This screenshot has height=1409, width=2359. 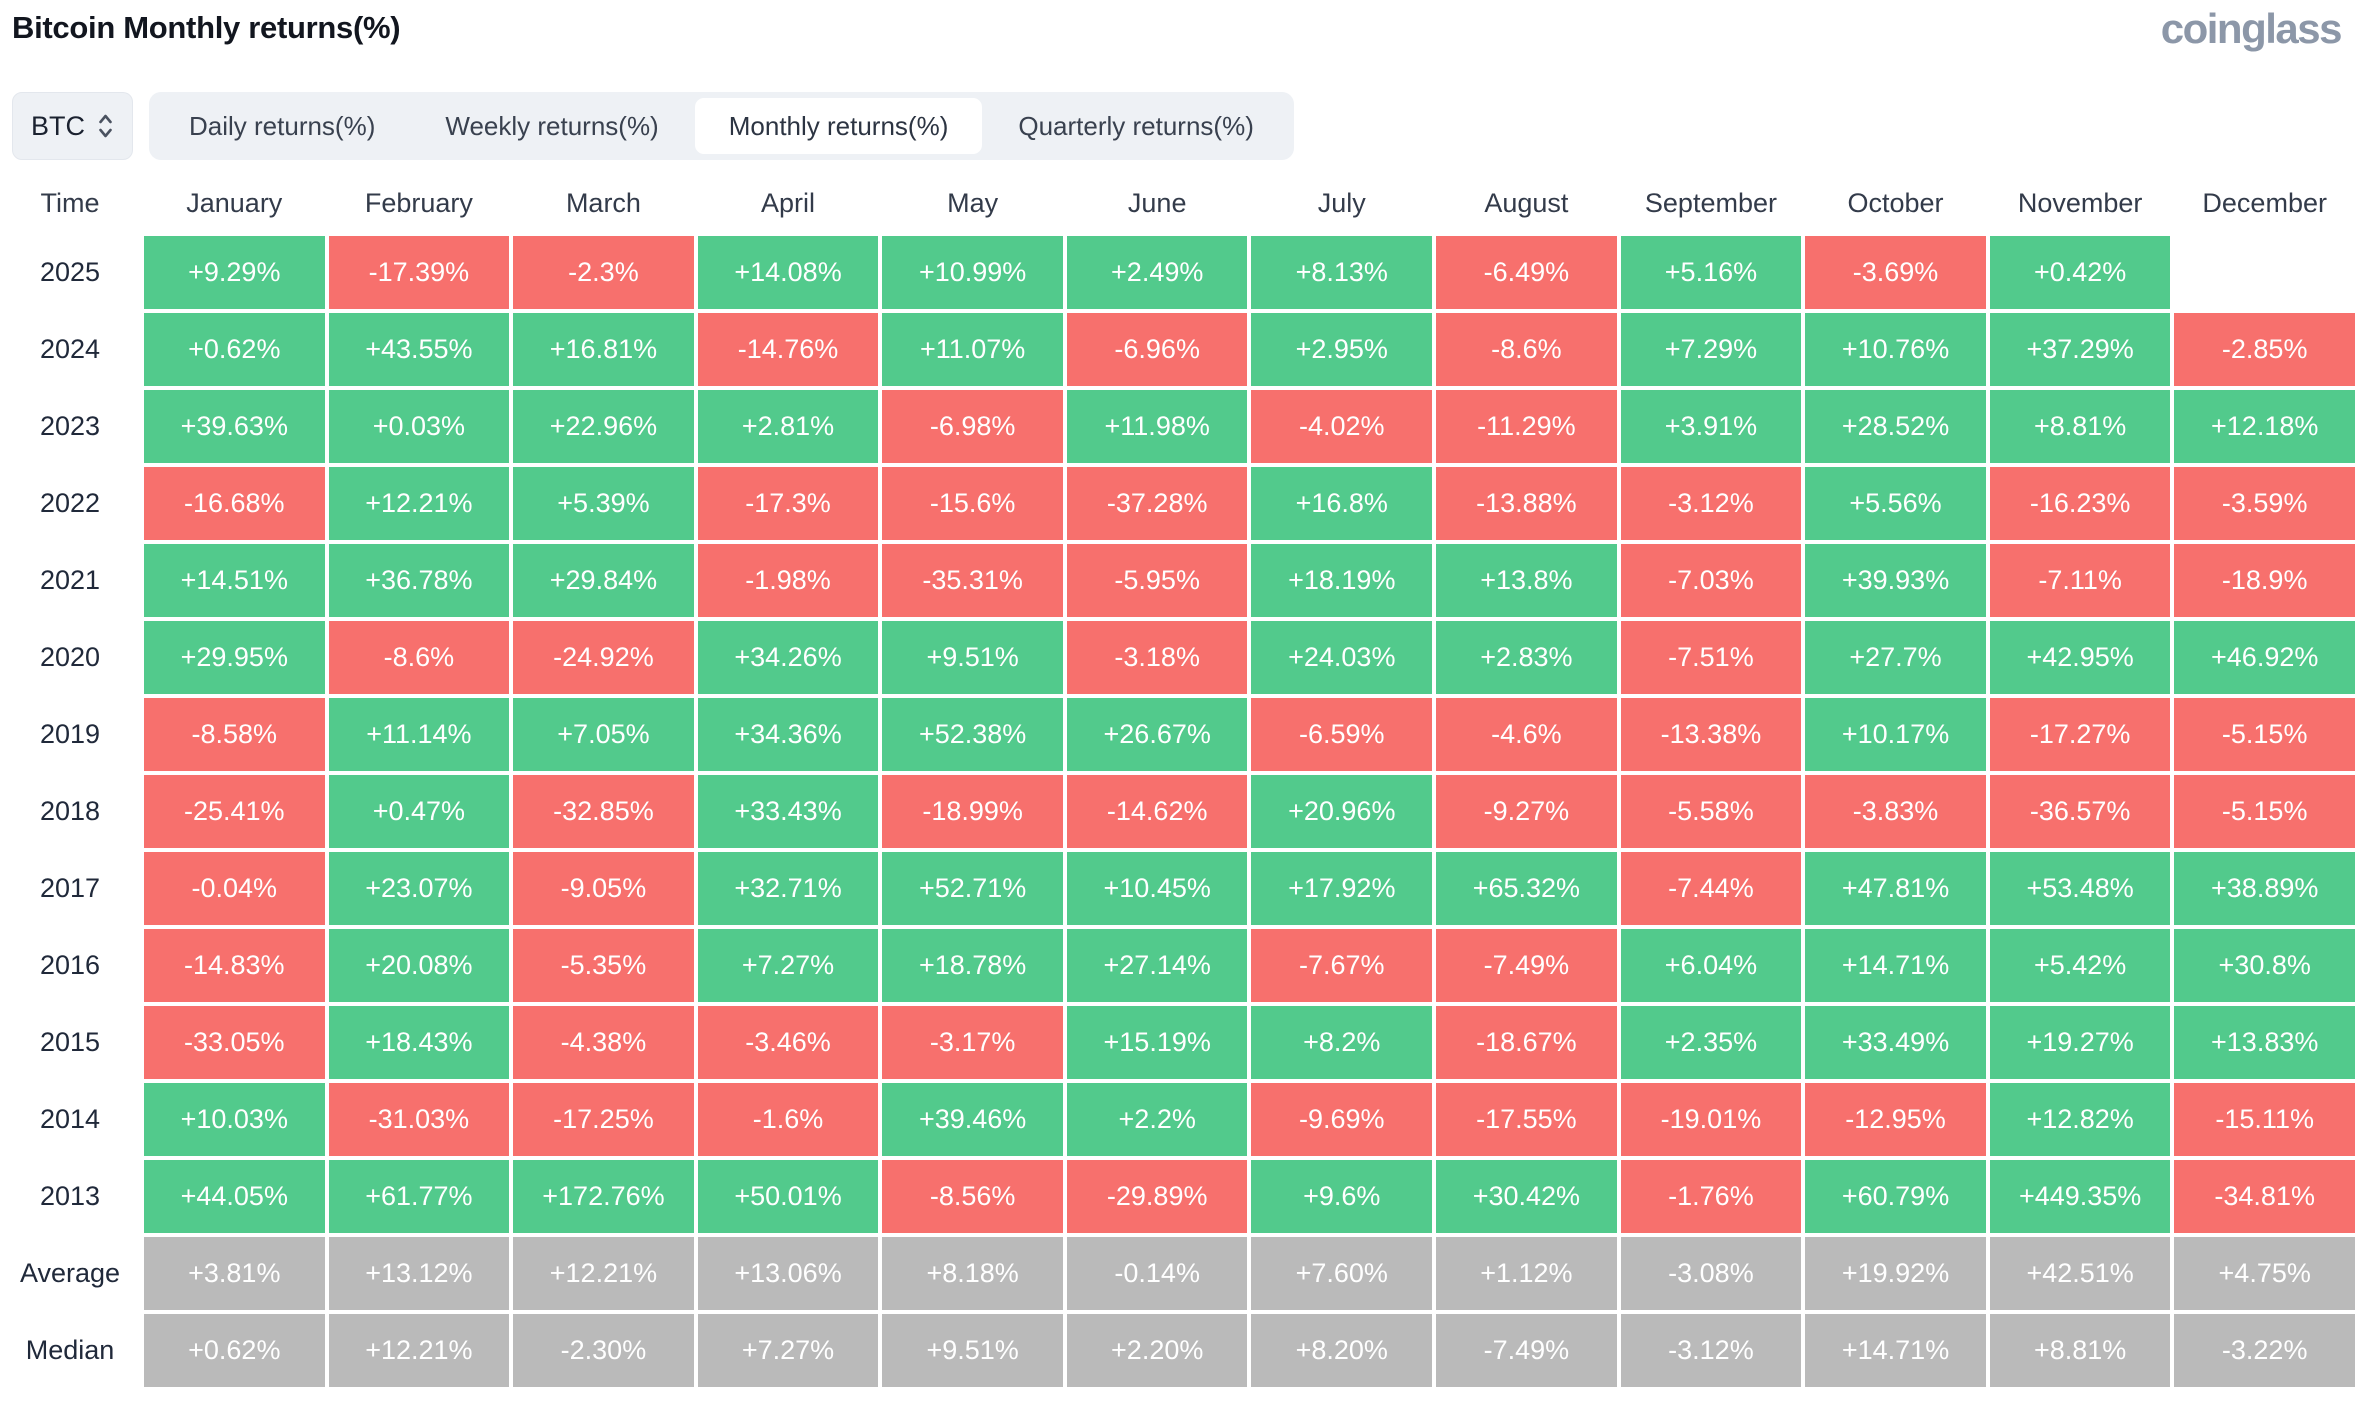 What do you see at coordinates (1711, 888) in the screenshot?
I see `return-cell: -7.44%` at bounding box center [1711, 888].